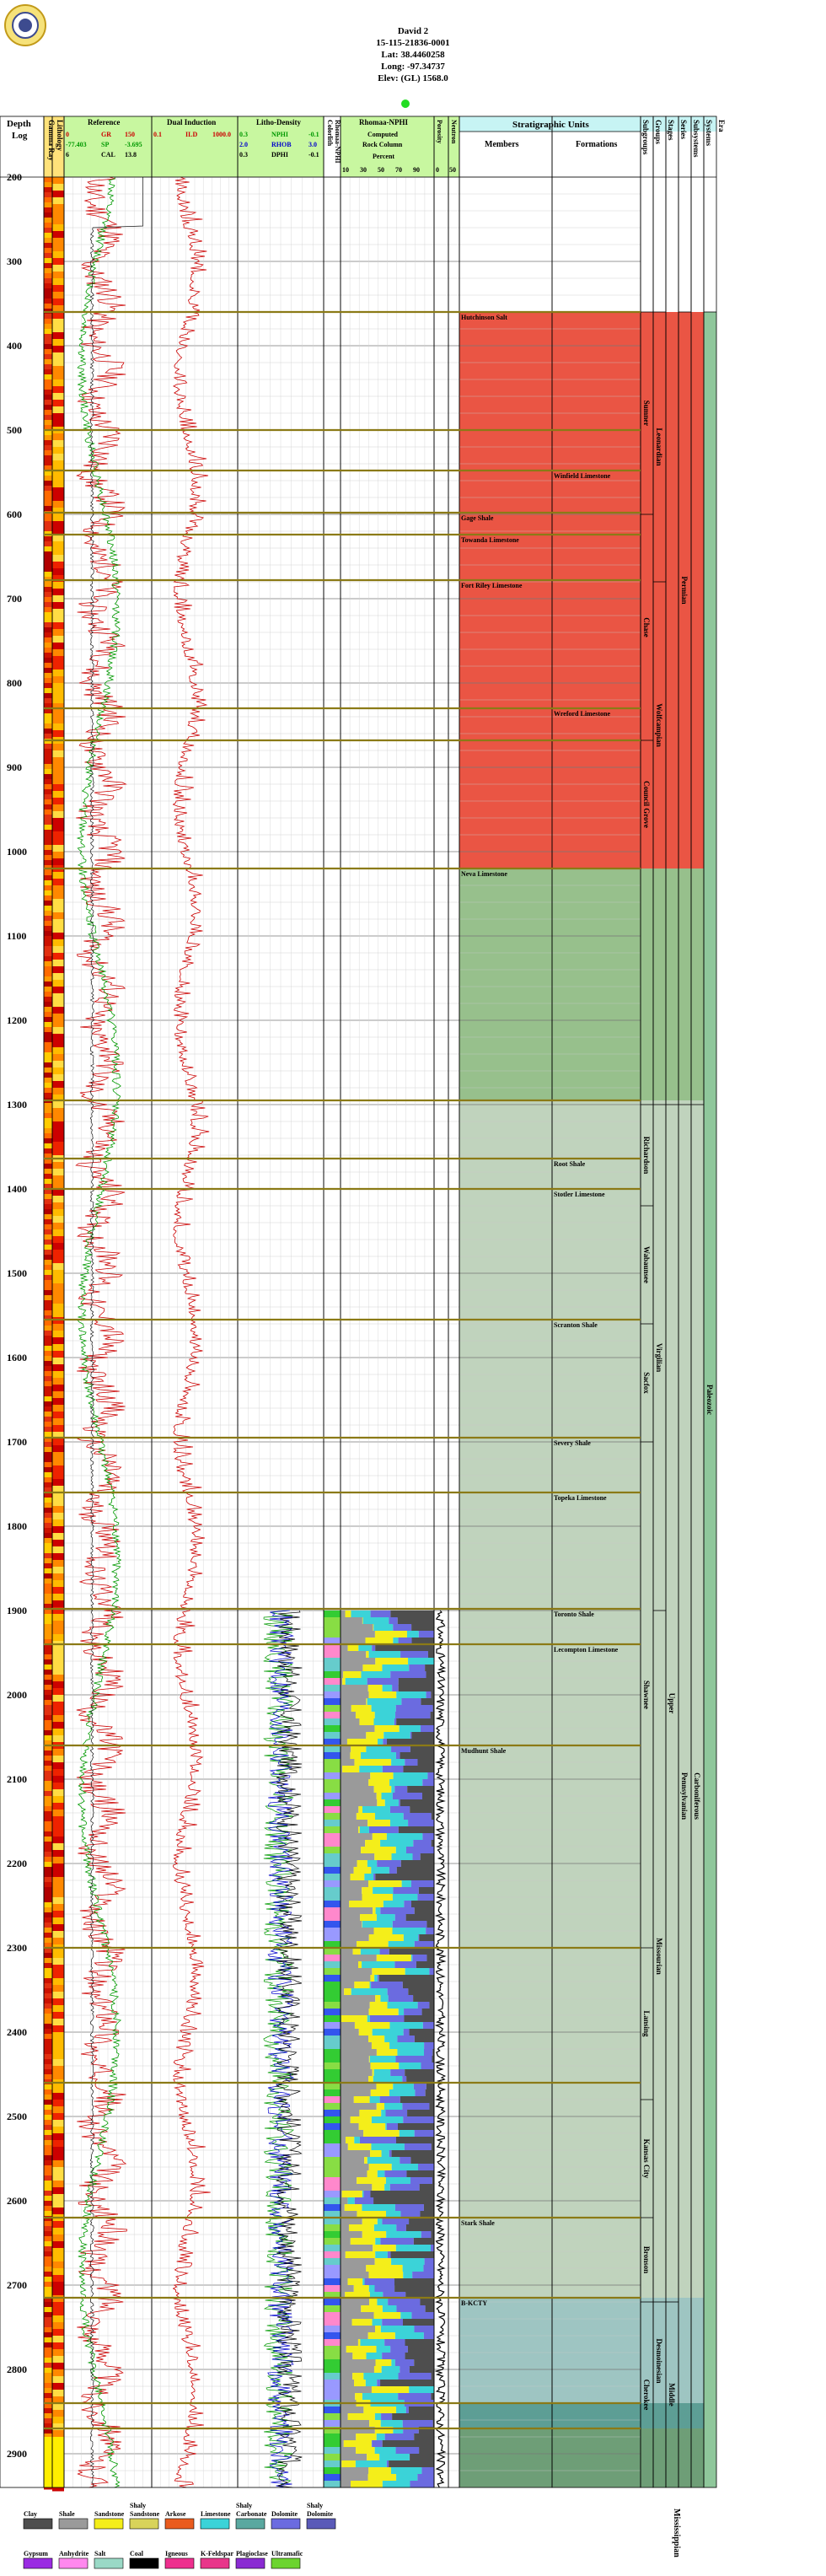  Describe the element at coordinates (191, 122) in the screenshot. I see `induction-title: Dual Induction` at that location.